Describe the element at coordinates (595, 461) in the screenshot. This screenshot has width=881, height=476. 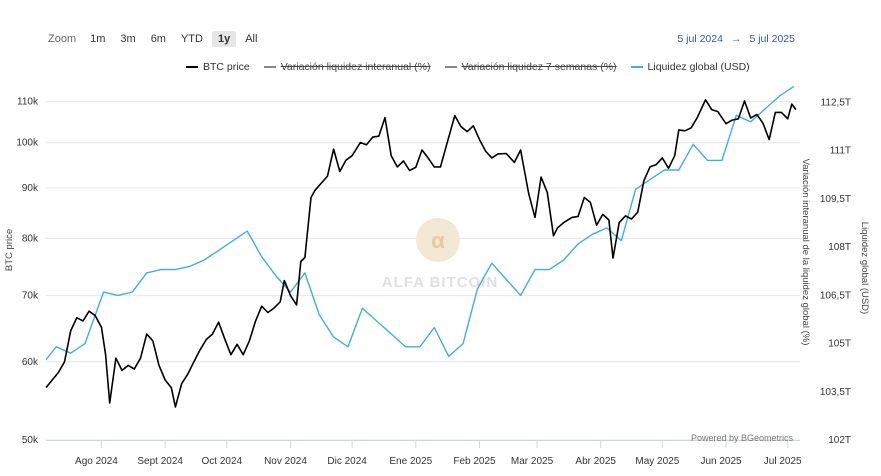
I see `x-tick-label: Abr 2025` at that location.